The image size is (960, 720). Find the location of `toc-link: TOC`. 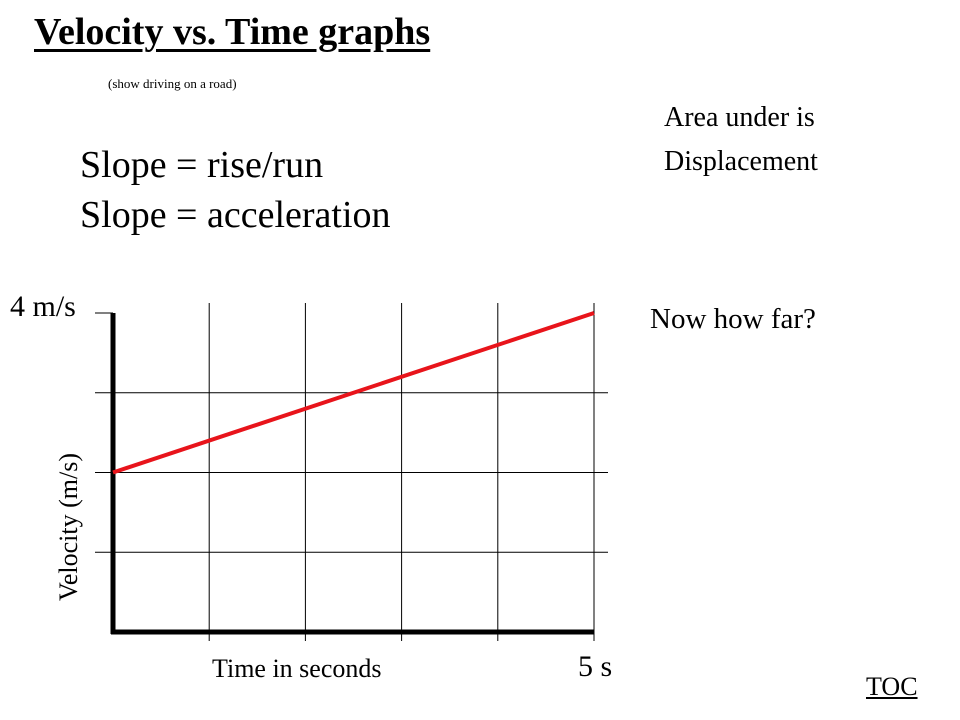

toc-link: TOC is located at coordinates (892, 686).